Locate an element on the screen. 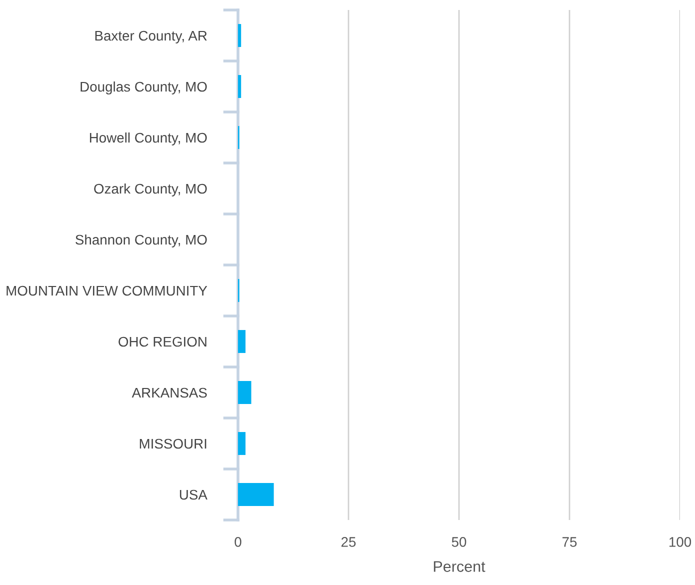 This screenshot has width=695, height=585. y-tick-label: USA is located at coordinates (194, 495).